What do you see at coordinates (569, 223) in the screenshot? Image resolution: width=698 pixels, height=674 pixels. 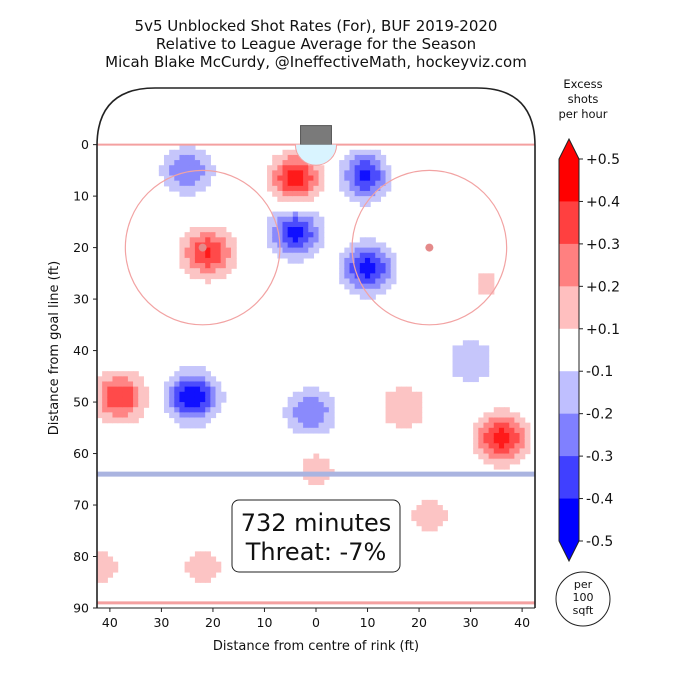 I see `colorbar-segment` at bounding box center [569, 223].